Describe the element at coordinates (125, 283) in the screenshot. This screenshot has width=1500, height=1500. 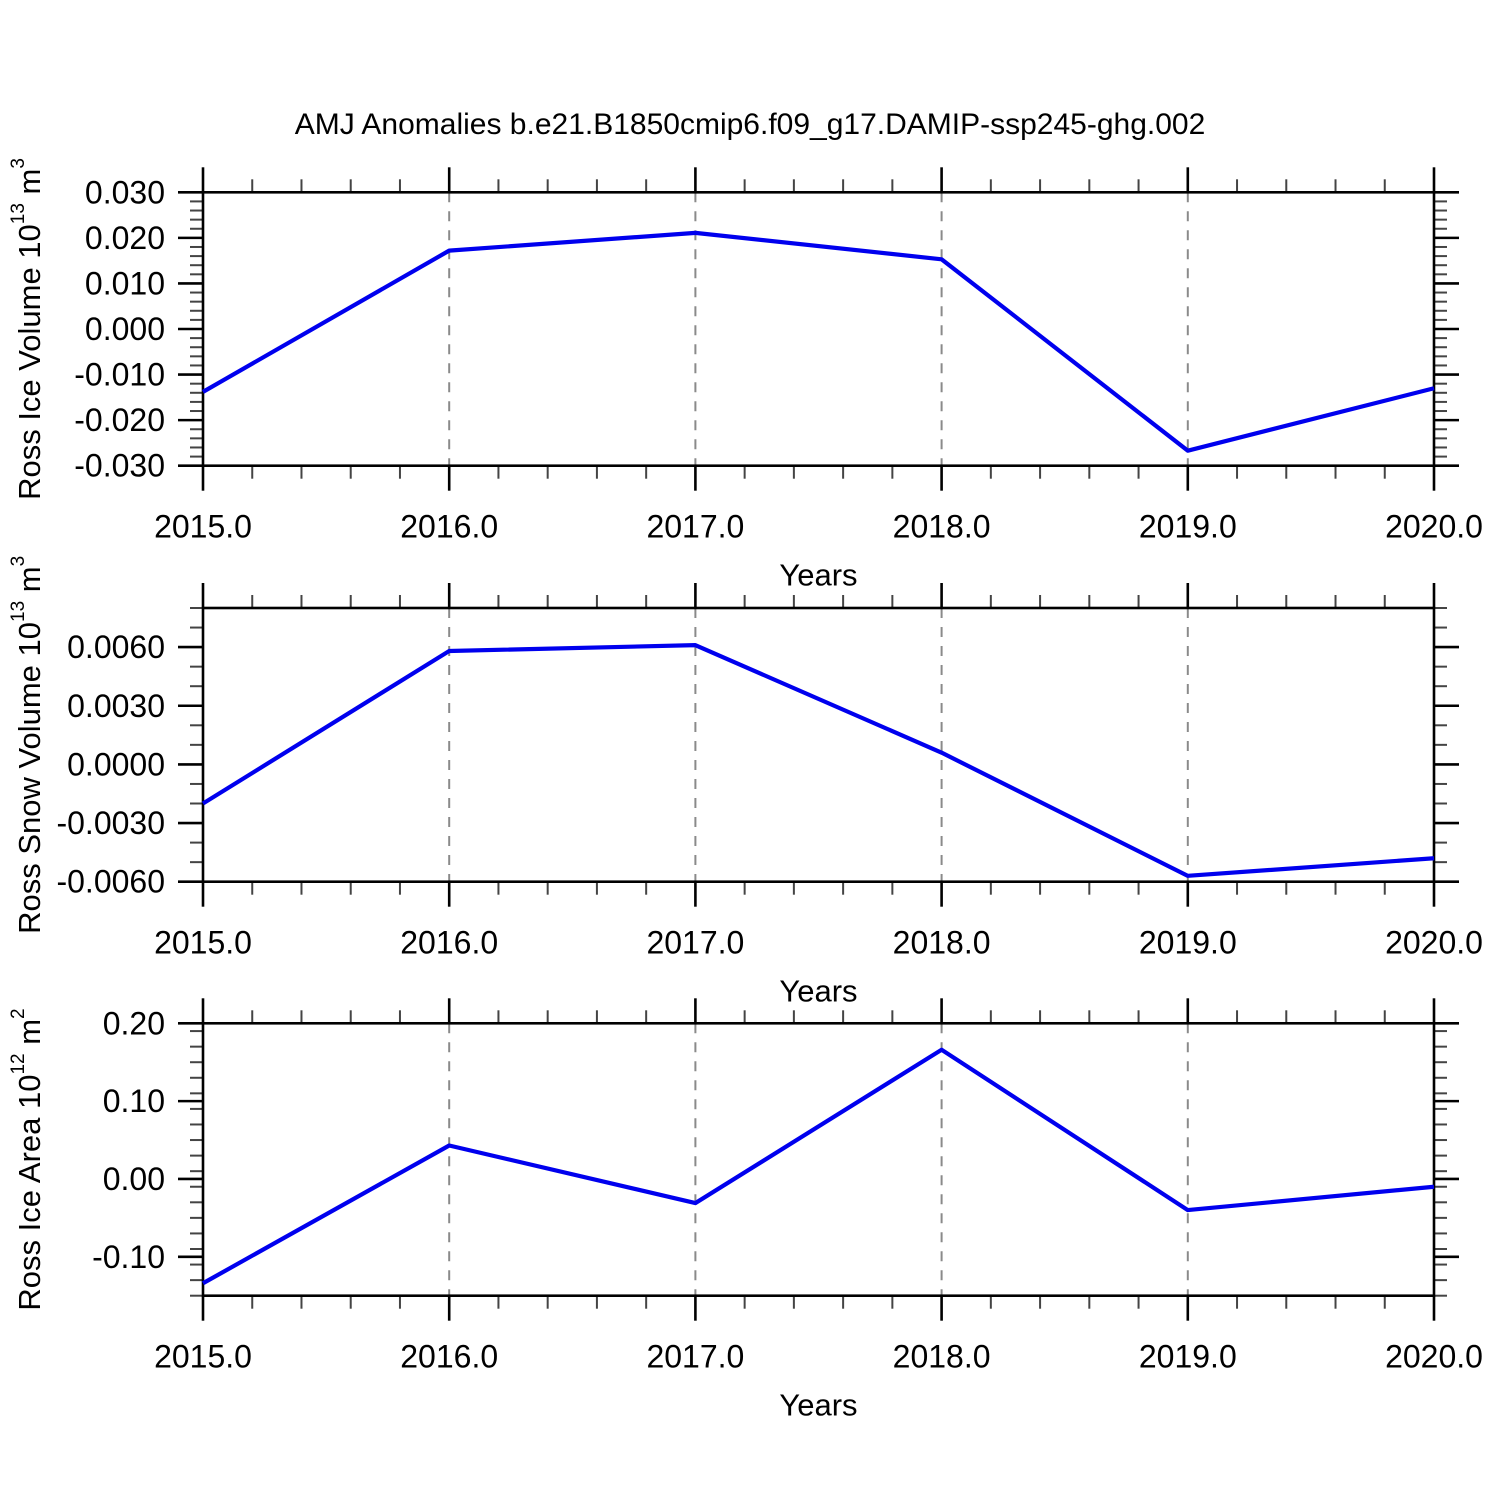
I see `y-tick-label: 0.010` at that location.